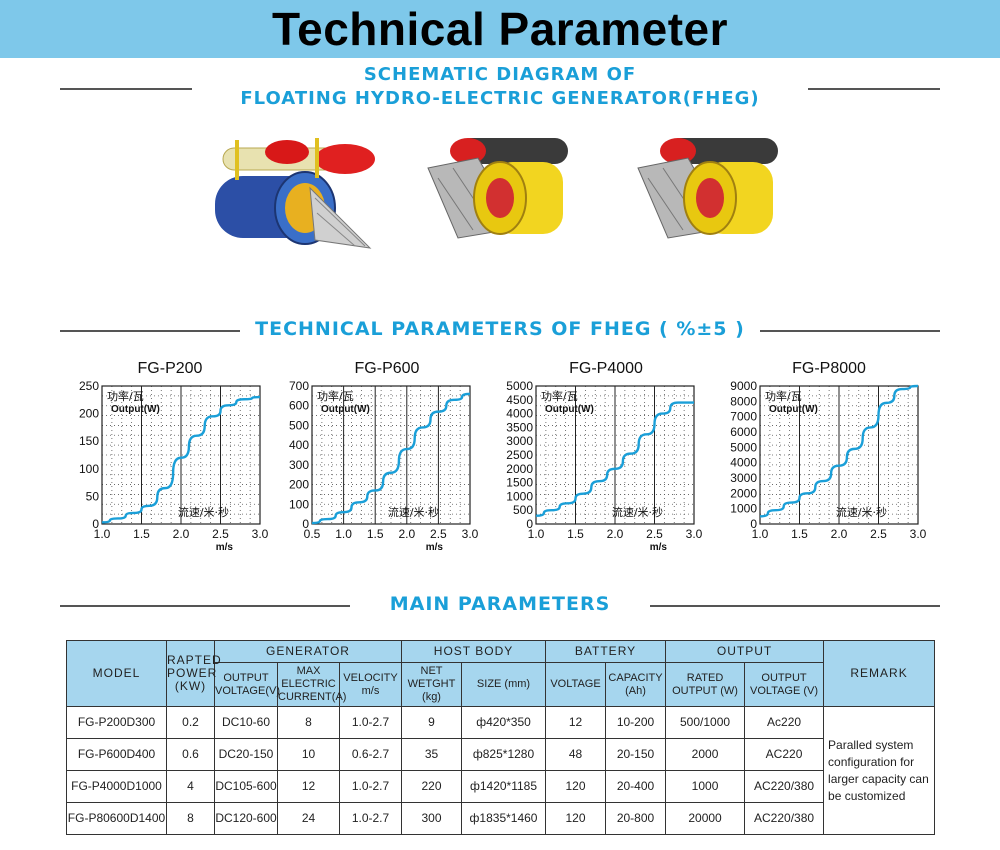 The image size is (1000, 850). I want to click on cell-voltage: 48, so click(576, 754).